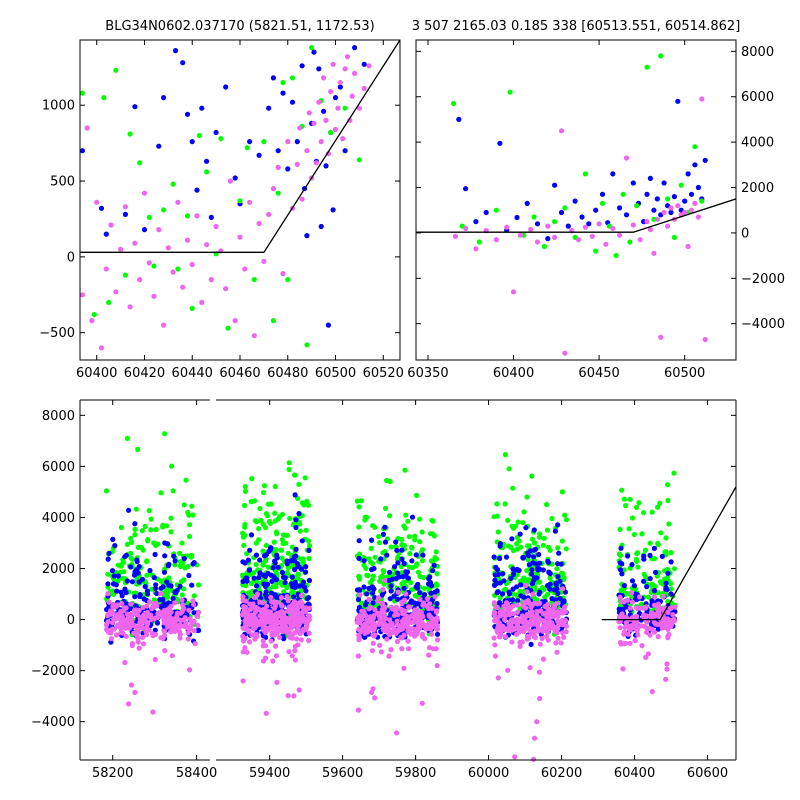 This screenshot has width=800, height=800. What do you see at coordinates (96, 373) in the screenshot?
I see `x-tick-label: 60400` at bounding box center [96, 373].